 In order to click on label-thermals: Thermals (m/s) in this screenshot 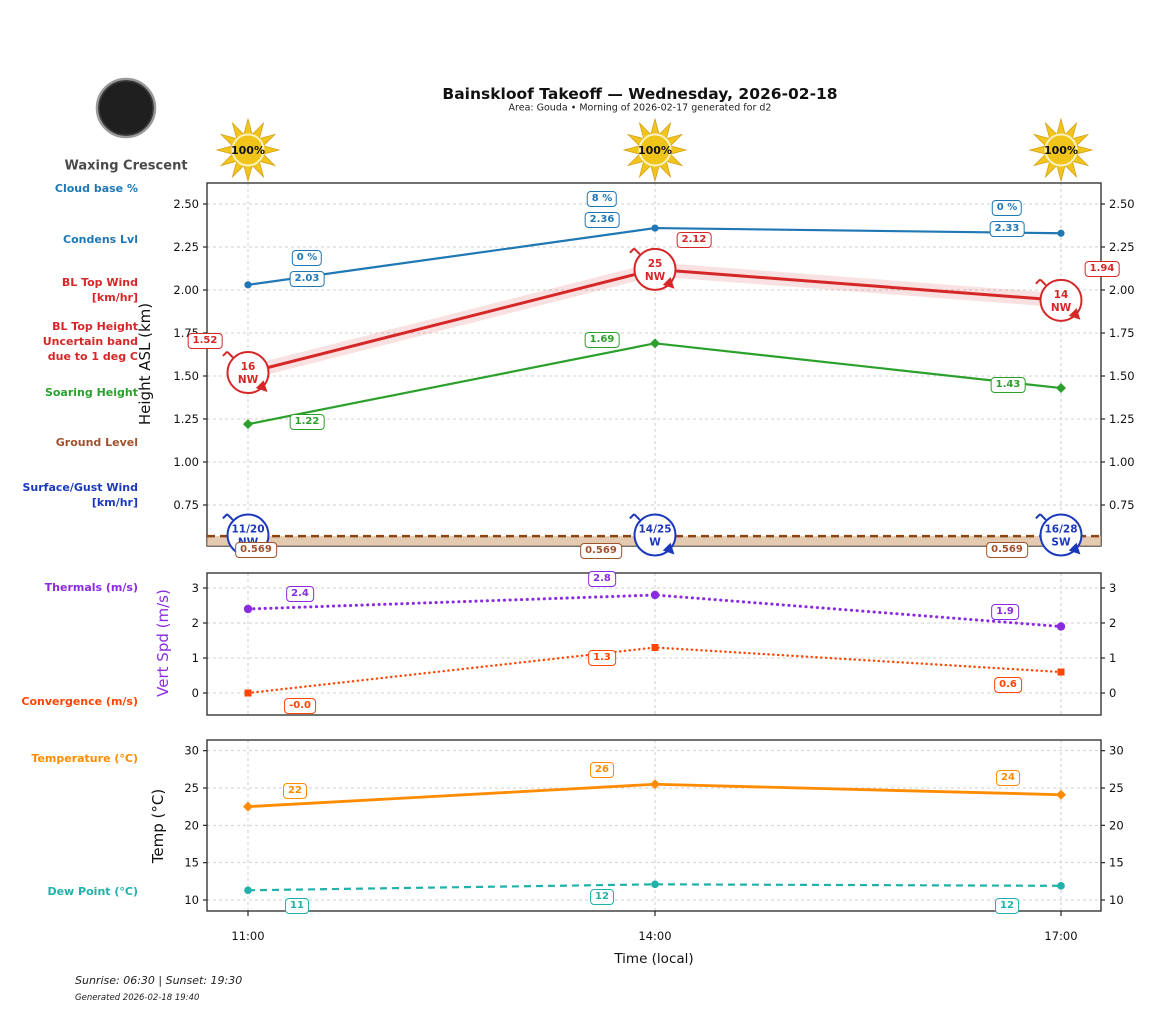, I will do `click(91, 587)`.